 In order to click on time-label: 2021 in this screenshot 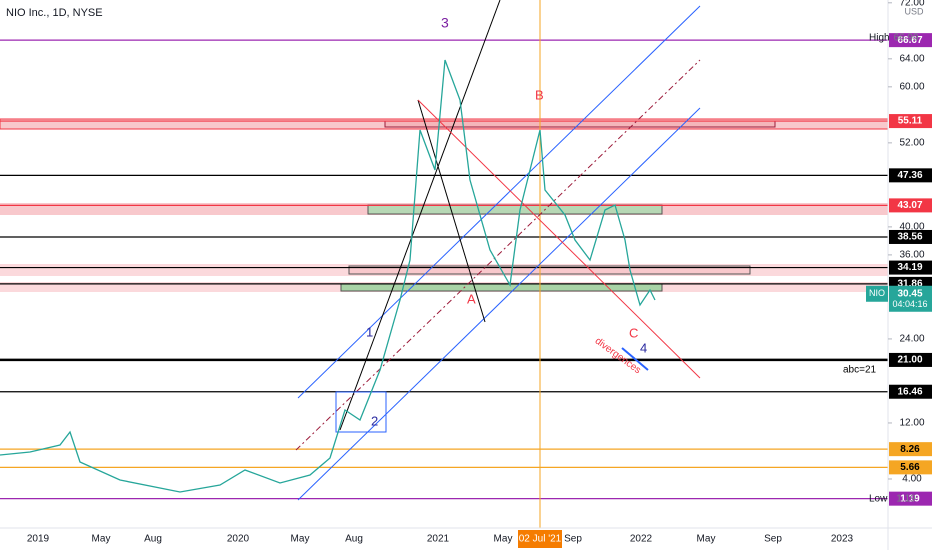, I will do `click(438, 539)`.